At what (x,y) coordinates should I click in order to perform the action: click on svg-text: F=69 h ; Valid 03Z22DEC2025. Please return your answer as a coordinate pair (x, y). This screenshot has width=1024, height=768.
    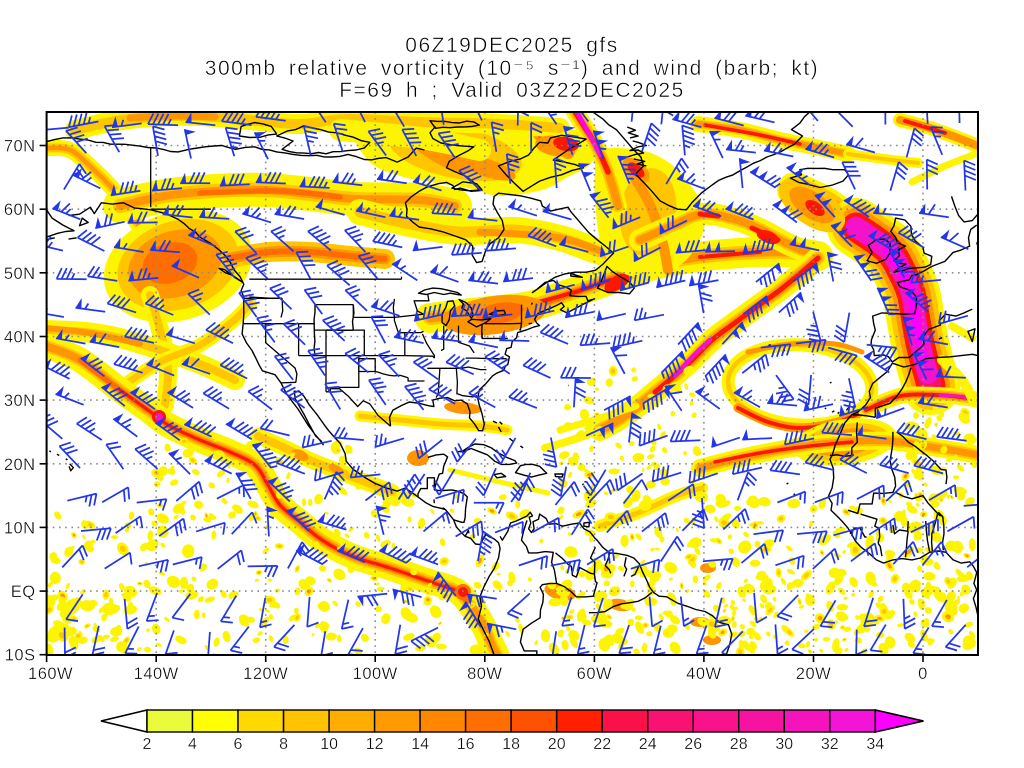
    Looking at the image, I should click on (512, 90).